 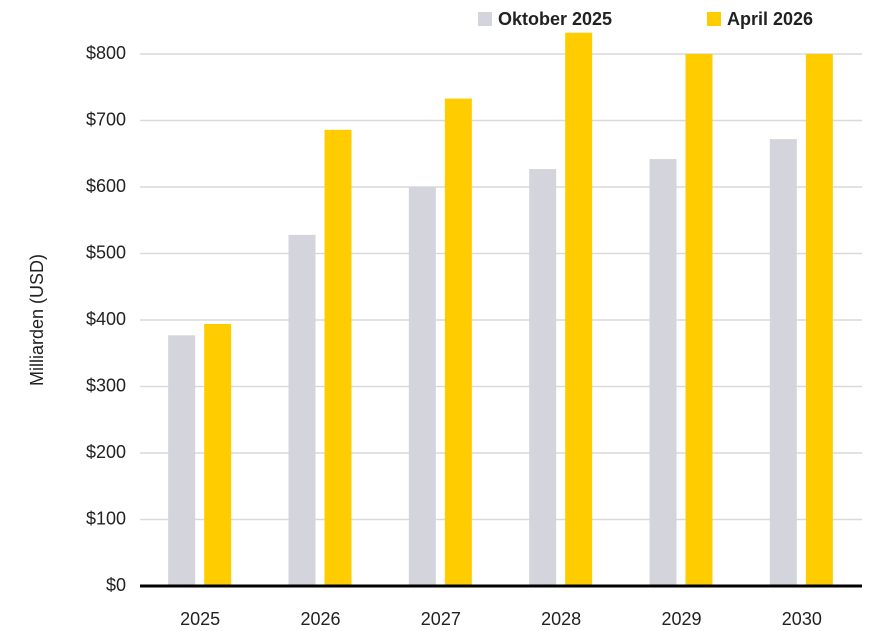 What do you see at coordinates (106, 452) in the screenshot?
I see `y-tick-label: $200` at bounding box center [106, 452].